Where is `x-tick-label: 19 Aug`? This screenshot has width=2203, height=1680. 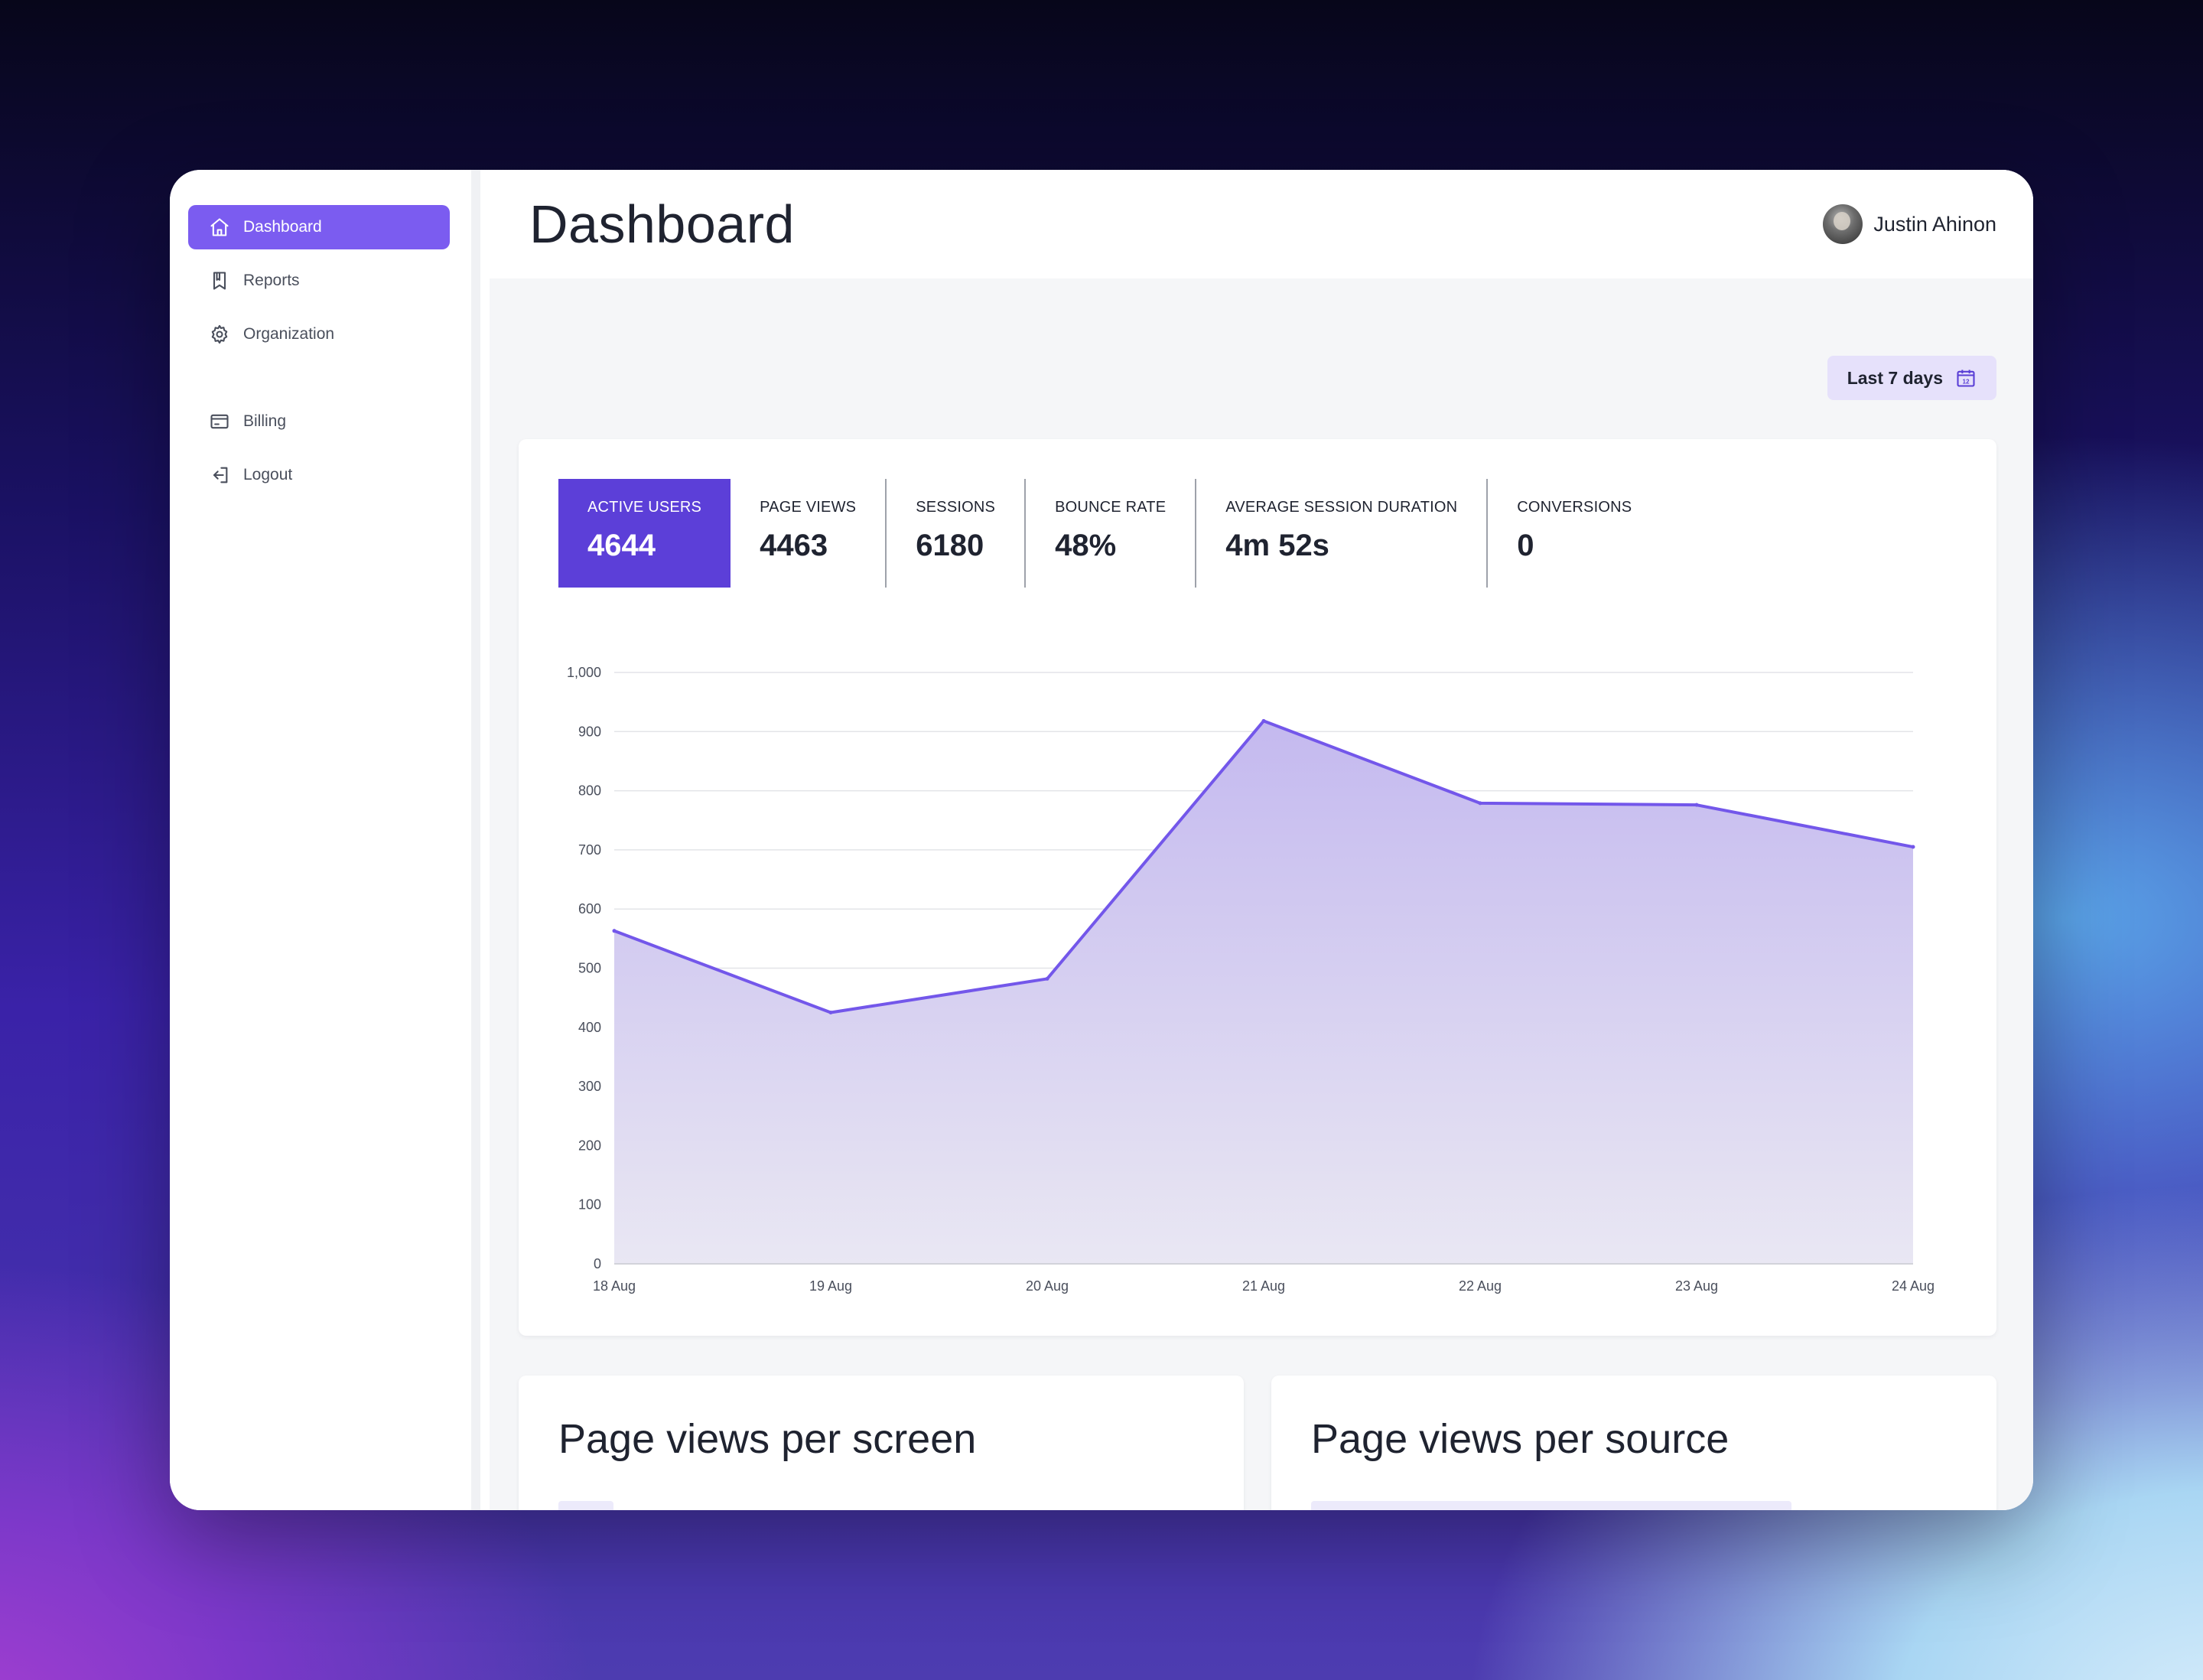 x-tick-label: 19 Aug is located at coordinates (830, 1286).